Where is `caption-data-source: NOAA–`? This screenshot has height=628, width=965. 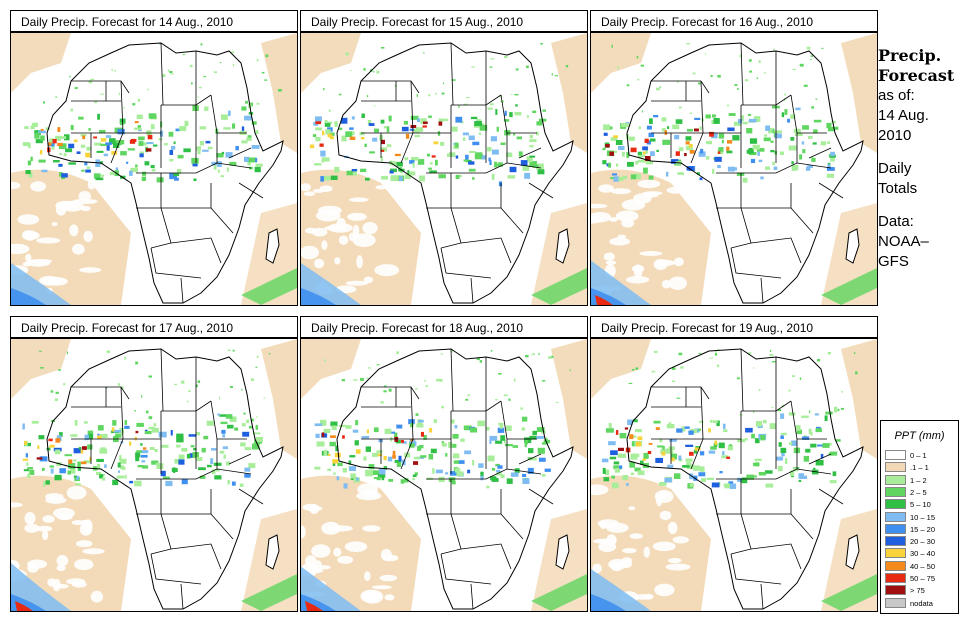 caption-data-source: NOAA– is located at coordinates (903, 241).